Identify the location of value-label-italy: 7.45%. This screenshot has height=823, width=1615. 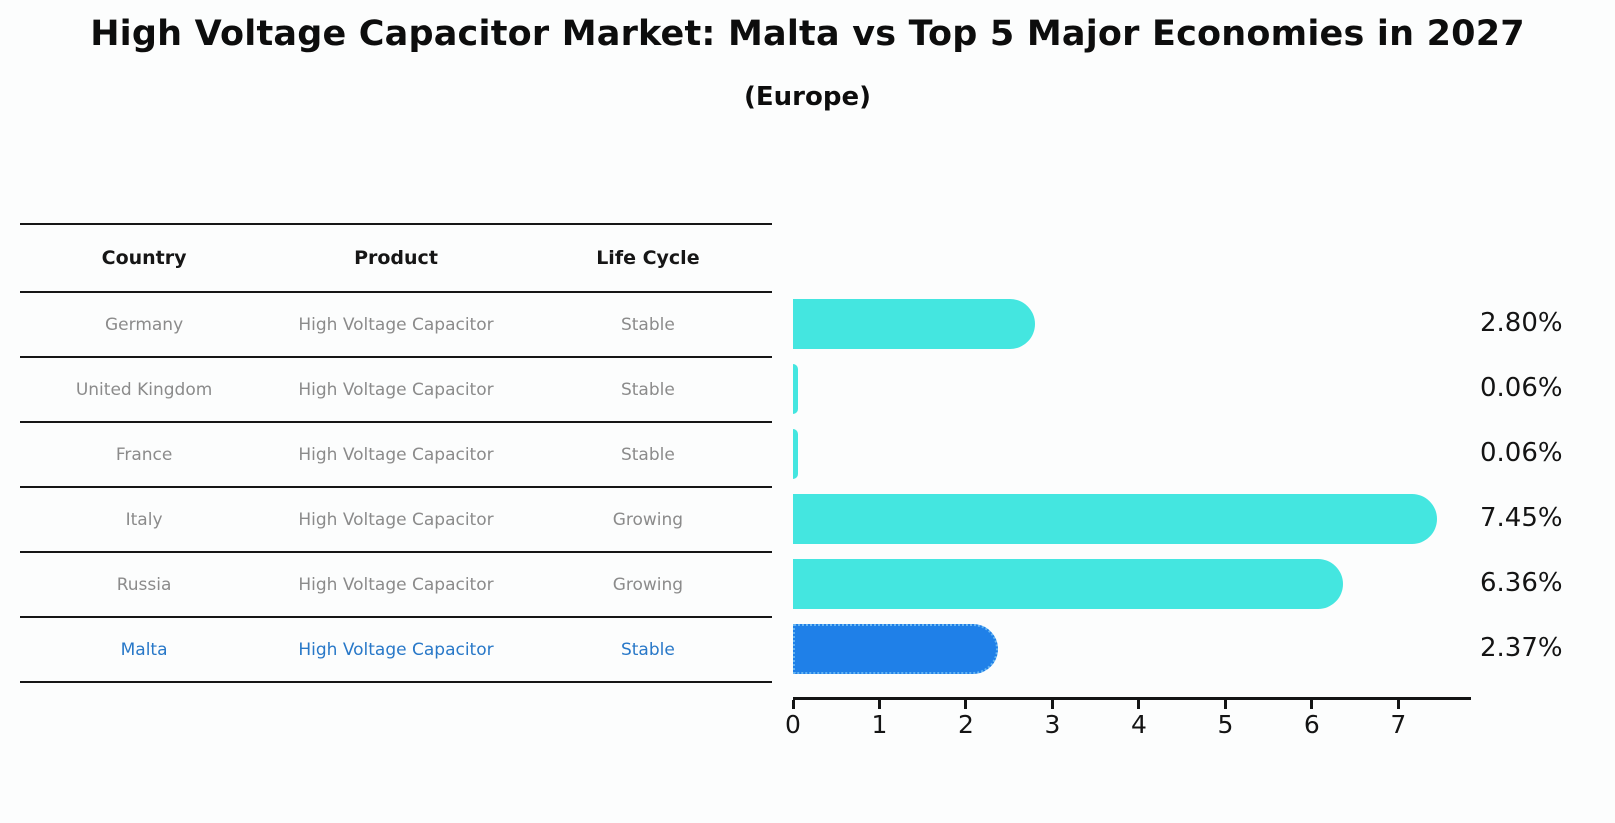
(1521, 518).